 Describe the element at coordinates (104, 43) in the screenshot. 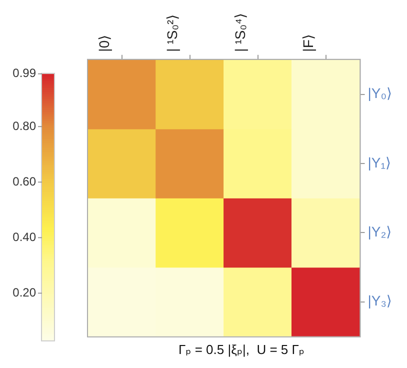

I see `x-tick-label: |0⟩` at that location.